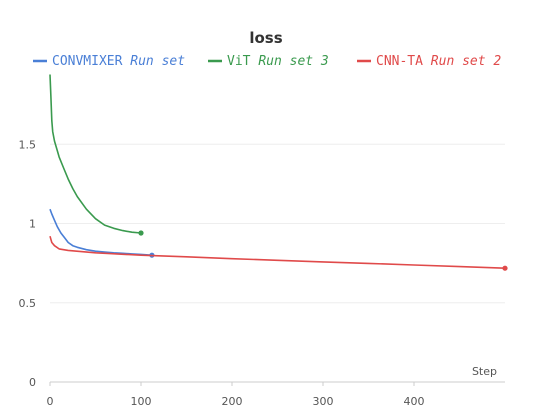 The height and width of the screenshot is (420, 533). What do you see at coordinates (323, 401) in the screenshot?
I see `x-tick-label: 300` at bounding box center [323, 401].